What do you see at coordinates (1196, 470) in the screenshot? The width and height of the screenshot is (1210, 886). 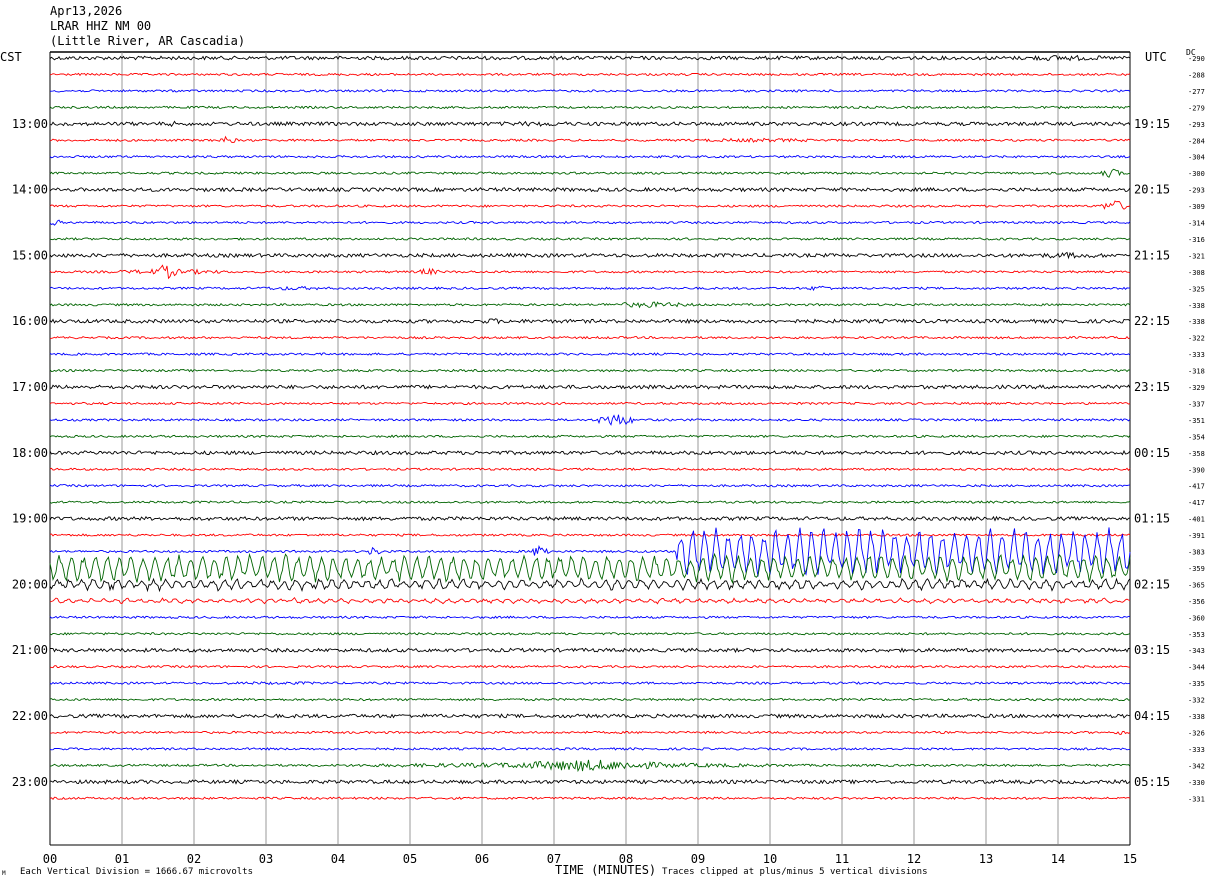 I see `dc-offset-label: -390` at bounding box center [1196, 470].